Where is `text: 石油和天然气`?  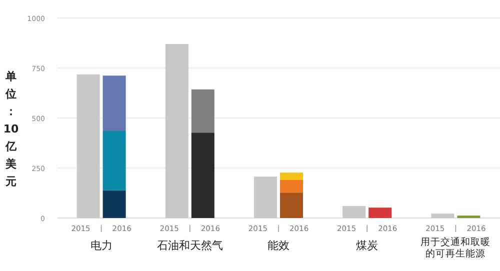
text: 石油和天然气 is located at coordinates (189, 245).